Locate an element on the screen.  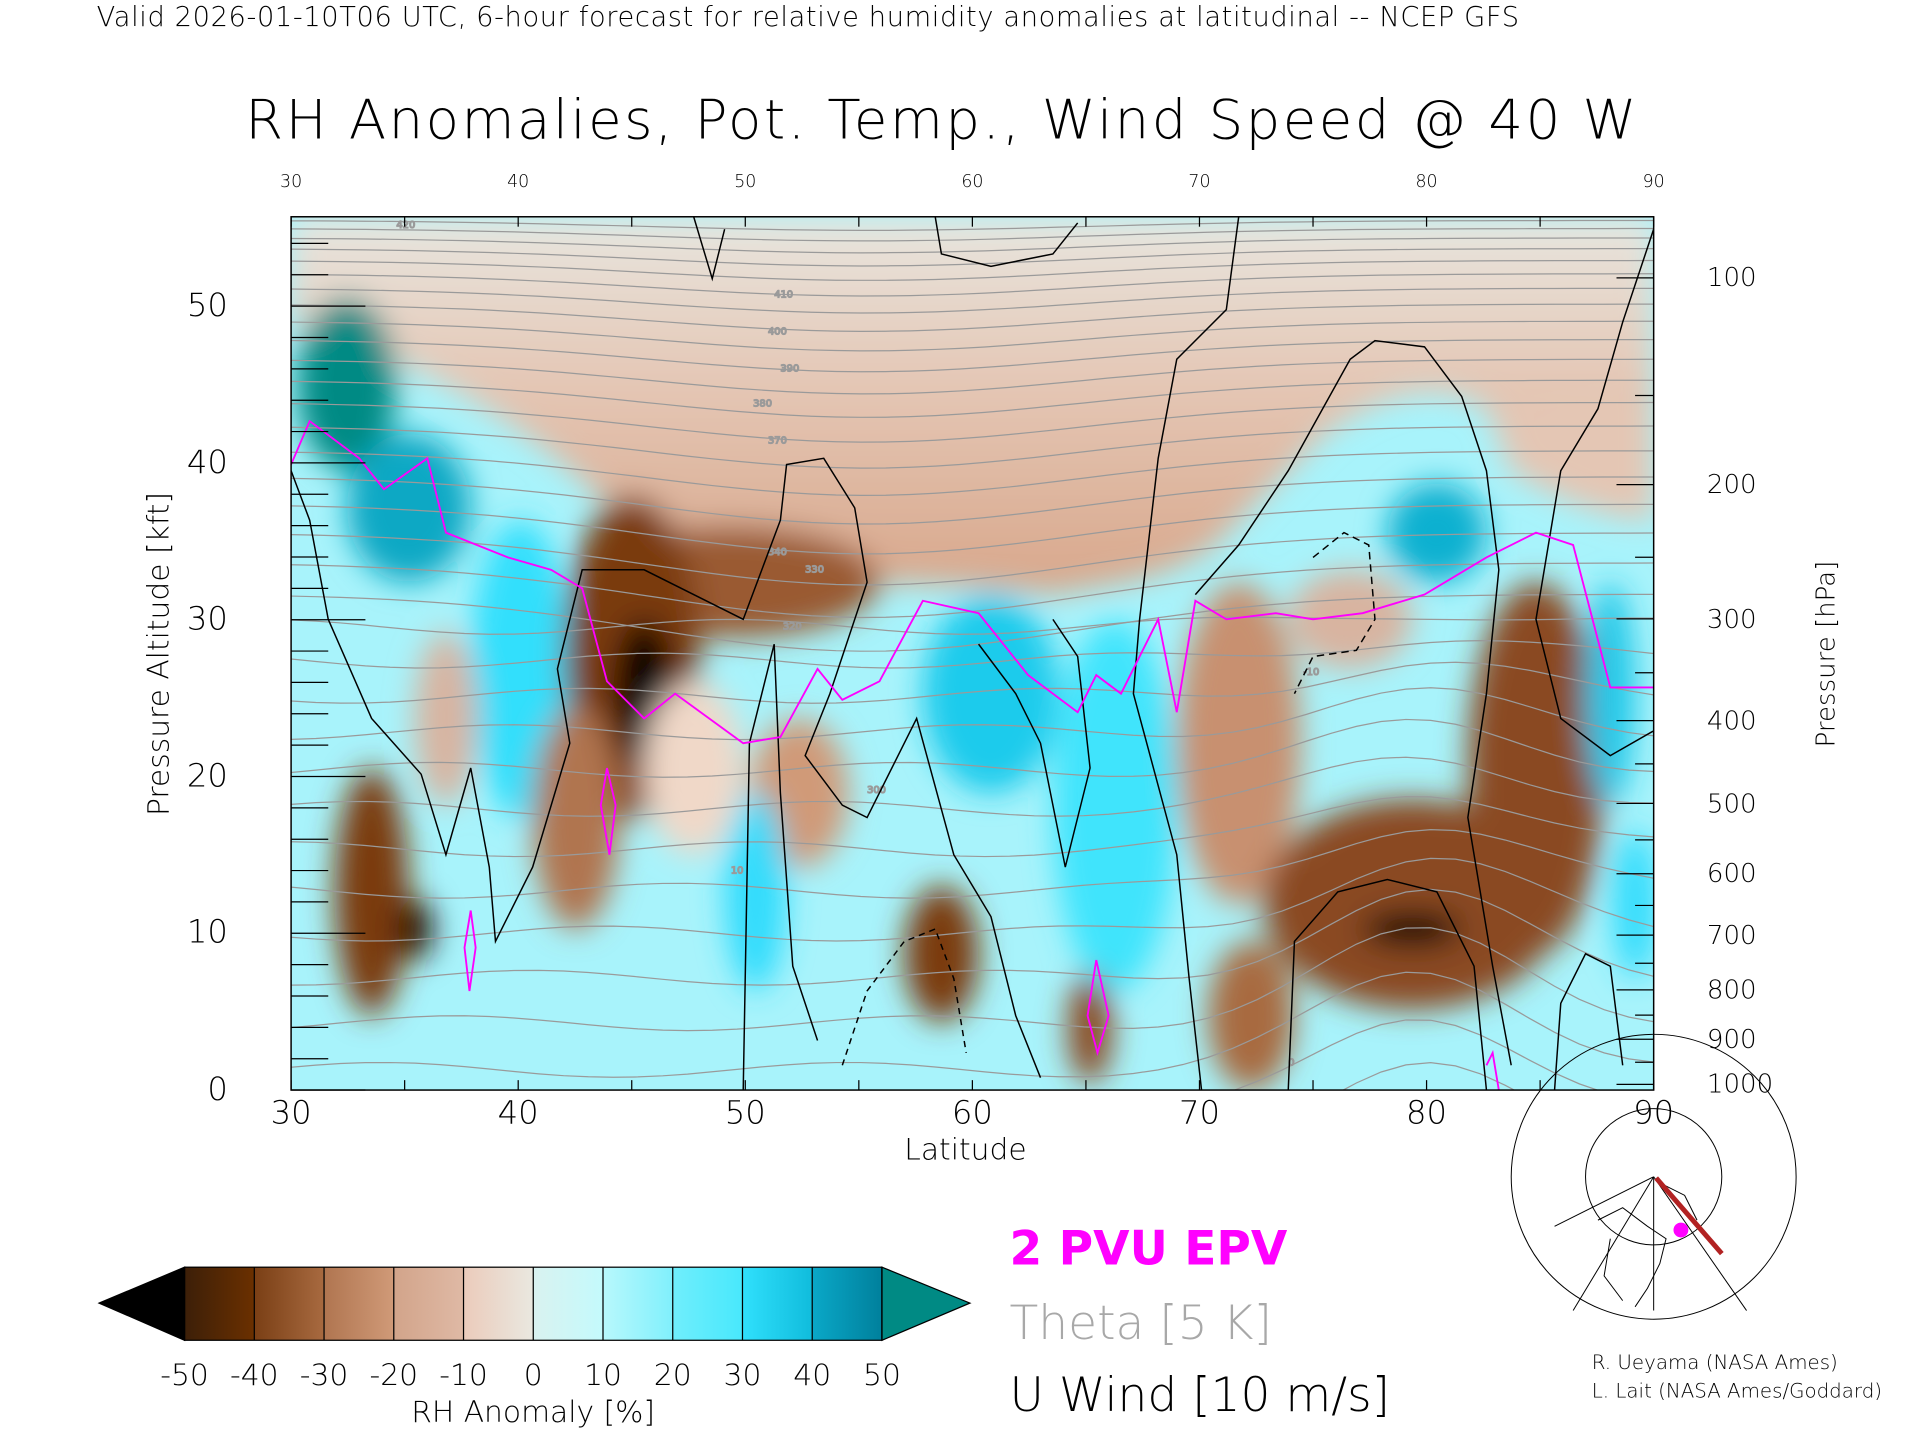
x-tick-label: 30 is located at coordinates (291, 1114).